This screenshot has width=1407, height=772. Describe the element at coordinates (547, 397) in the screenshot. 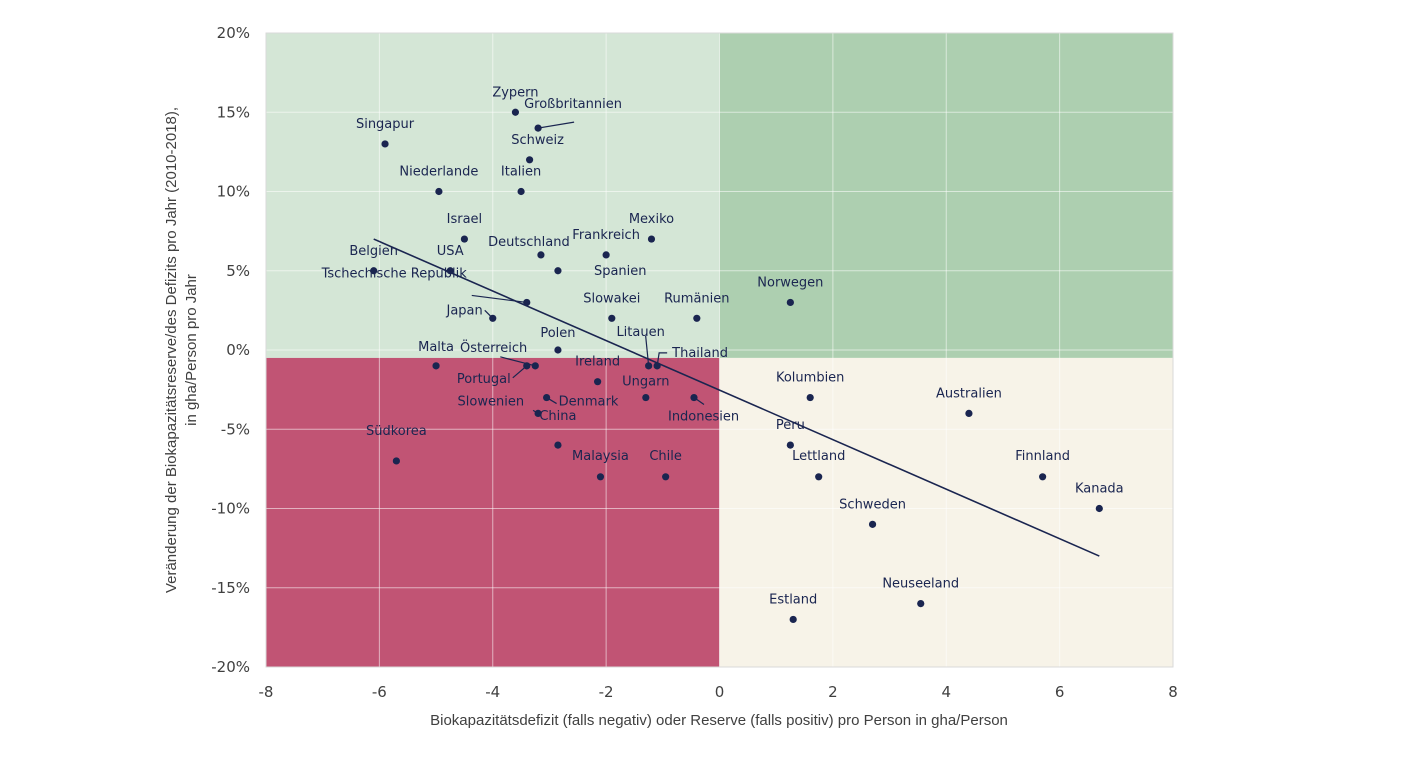

I see `point-denmark` at that location.